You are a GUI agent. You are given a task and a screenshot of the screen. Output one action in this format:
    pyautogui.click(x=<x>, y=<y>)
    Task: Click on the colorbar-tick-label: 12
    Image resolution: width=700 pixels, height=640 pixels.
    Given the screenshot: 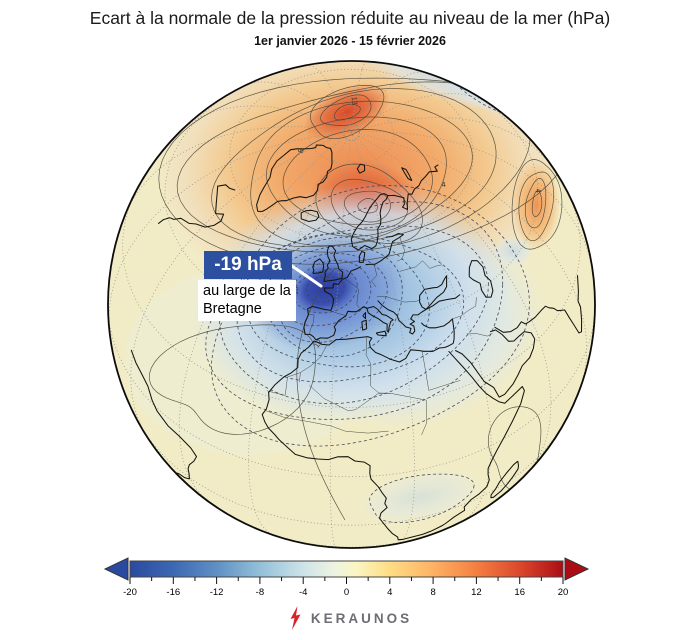 What is the action you would take?
    pyautogui.click(x=476, y=592)
    